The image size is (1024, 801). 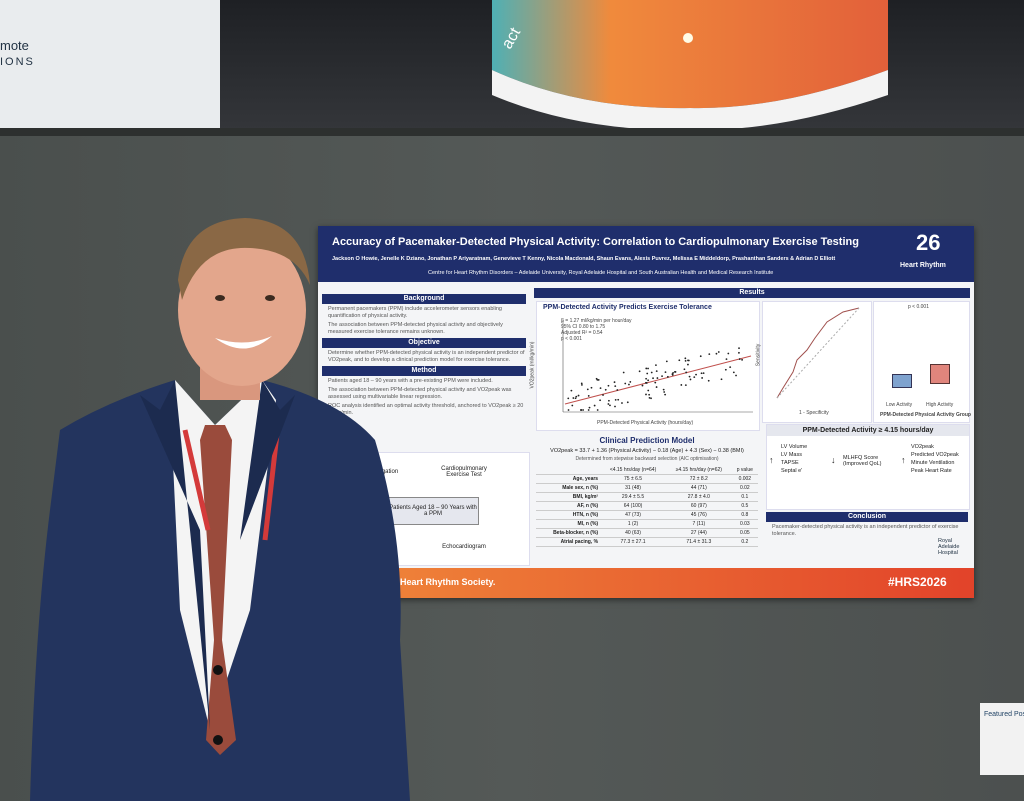 What do you see at coordinates (791, 455) in the screenshot?
I see `list-item: LV Mass` at bounding box center [791, 455].